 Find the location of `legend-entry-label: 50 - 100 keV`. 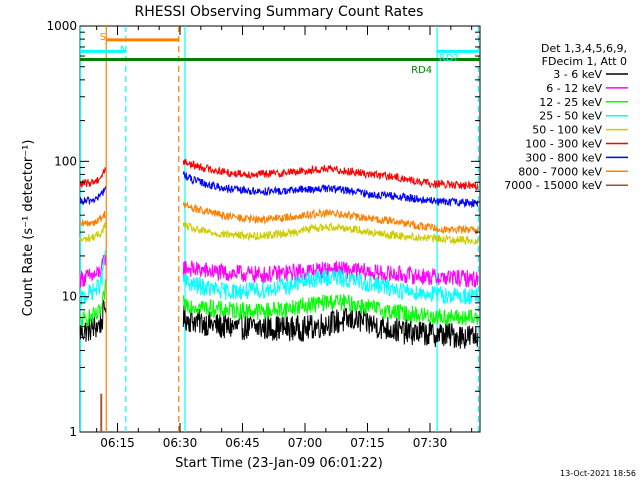

legend-entry-label: 50 - 100 keV is located at coordinates (567, 130).